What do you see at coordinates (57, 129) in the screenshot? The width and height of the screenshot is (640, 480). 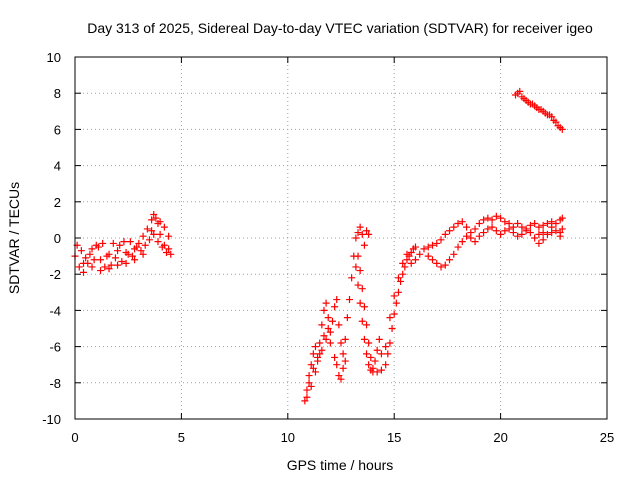 I see `y-tick-label: 6` at bounding box center [57, 129].